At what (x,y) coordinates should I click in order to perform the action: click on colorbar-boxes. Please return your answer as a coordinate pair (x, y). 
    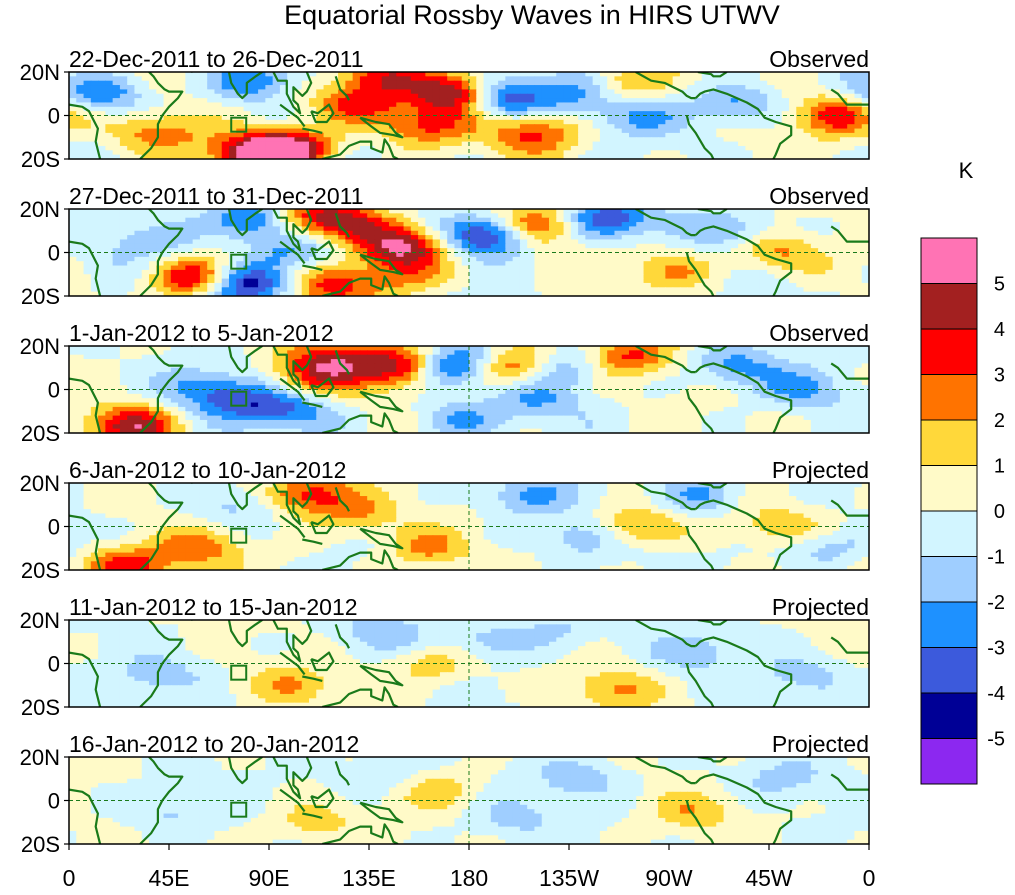
    Looking at the image, I should click on (949, 511).